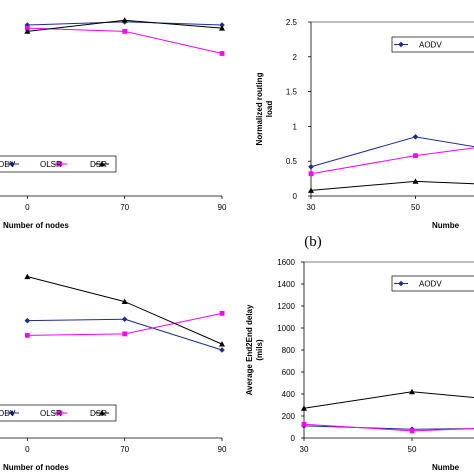 This screenshot has height=474, width=474. I want to click on y-tick-label: 800, so click(289, 350).